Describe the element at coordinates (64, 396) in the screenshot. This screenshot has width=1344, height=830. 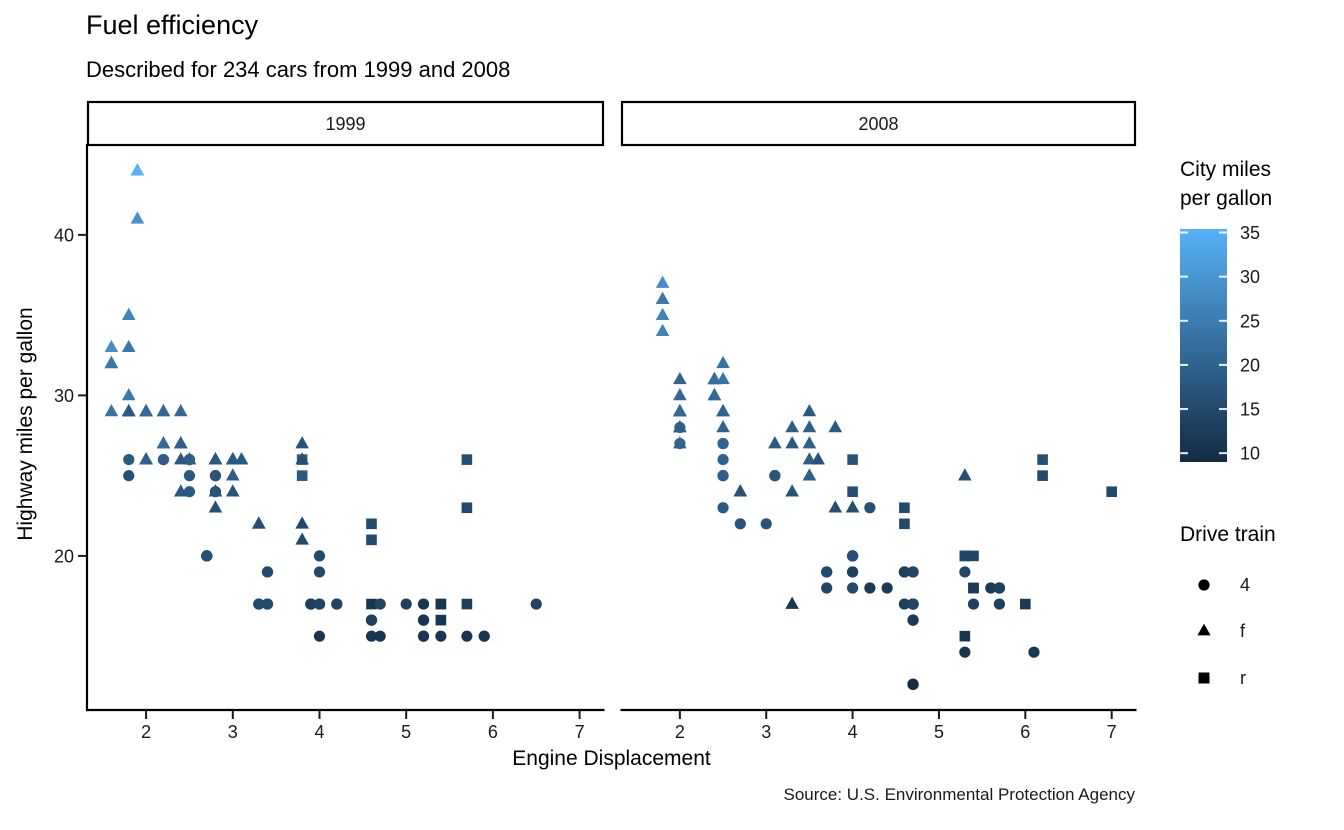
I see `y-tick-label: 30` at that location.